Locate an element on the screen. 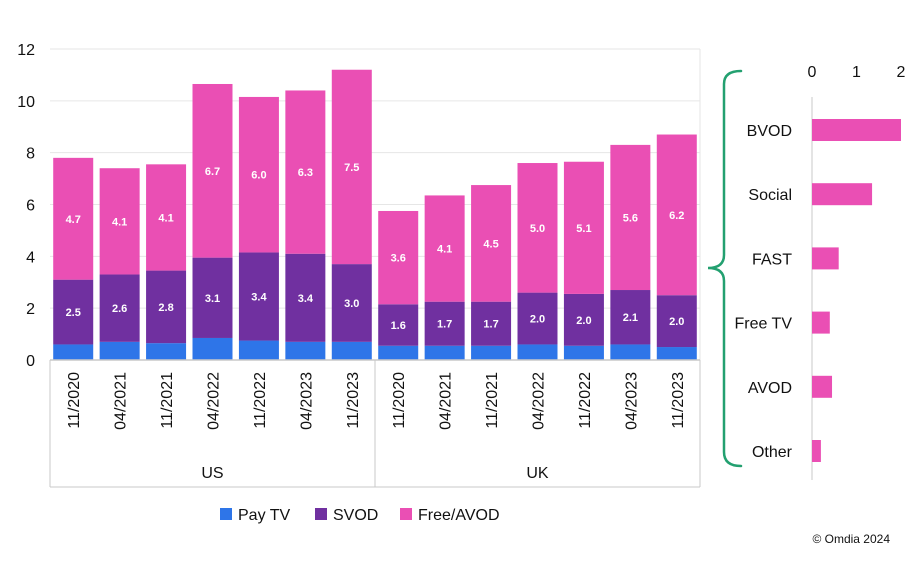 The width and height of the screenshot is (923, 573). breakdown-chart: 0 1 2 BVOD Social FAST Free TV AVOD Other is located at coordinates (820, 272).